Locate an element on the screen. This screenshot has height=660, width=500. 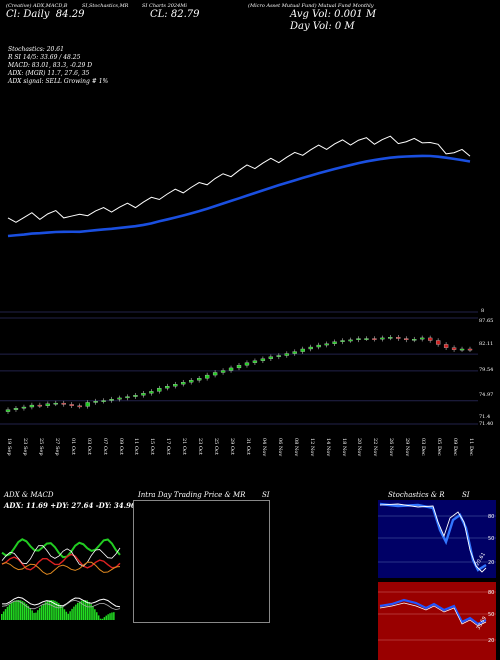
header-title-2: SI,Stochastics,MR is located at coordinates (105, 6).